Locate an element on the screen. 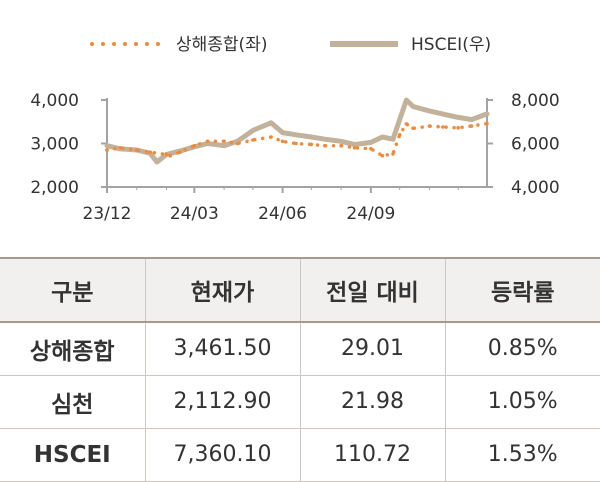  x-tick-label: 23/12 is located at coordinates (107, 214).